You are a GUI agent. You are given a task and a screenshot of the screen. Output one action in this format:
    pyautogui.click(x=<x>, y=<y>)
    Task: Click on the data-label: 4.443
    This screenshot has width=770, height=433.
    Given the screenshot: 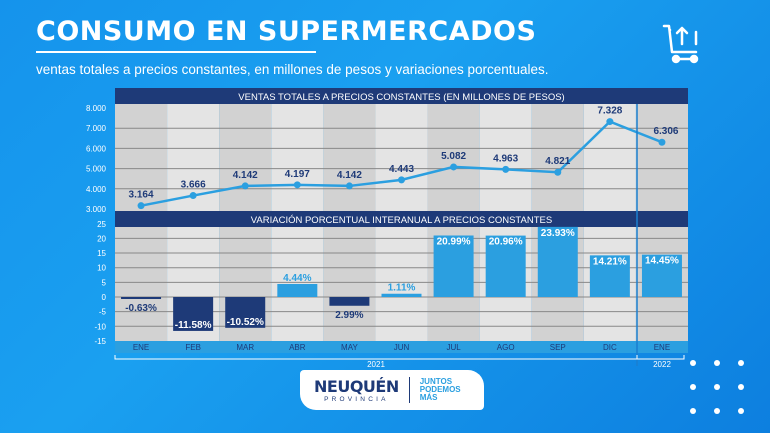 What is the action you would take?
    pyautogui.click(x=401, y=169)
    